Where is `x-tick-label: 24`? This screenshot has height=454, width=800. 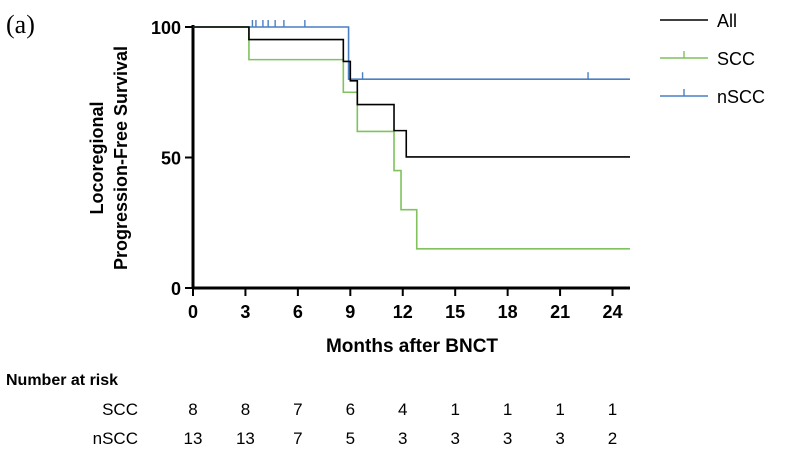
x-tick-label: 24 is located at coordinates (613, 312).